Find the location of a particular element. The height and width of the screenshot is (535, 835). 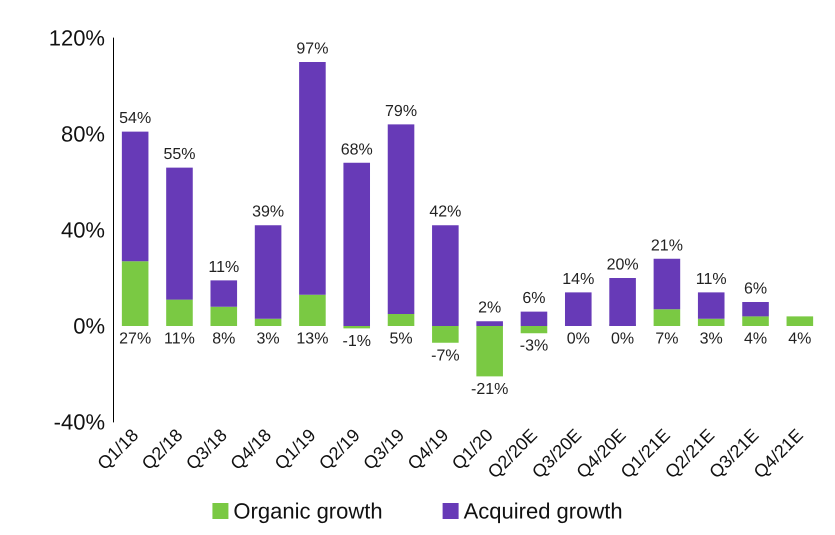

data-label: 42% is located at coordinates (445, 212).